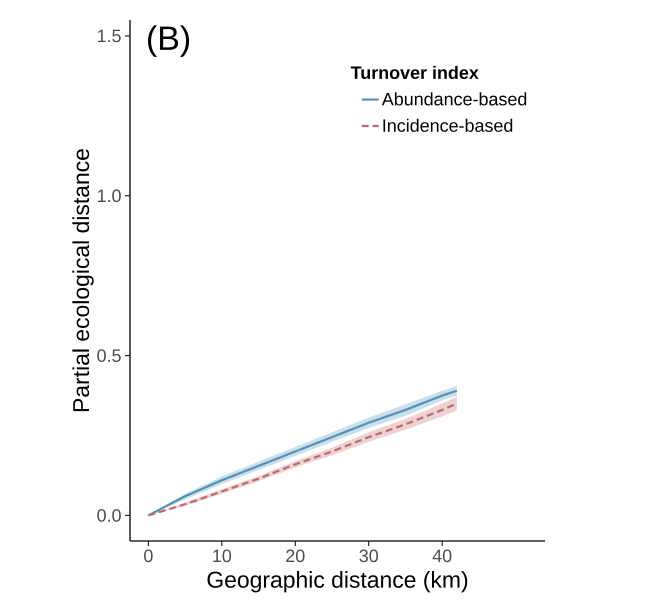  I want to click on x-tick-label: 0, so click(148, 555).